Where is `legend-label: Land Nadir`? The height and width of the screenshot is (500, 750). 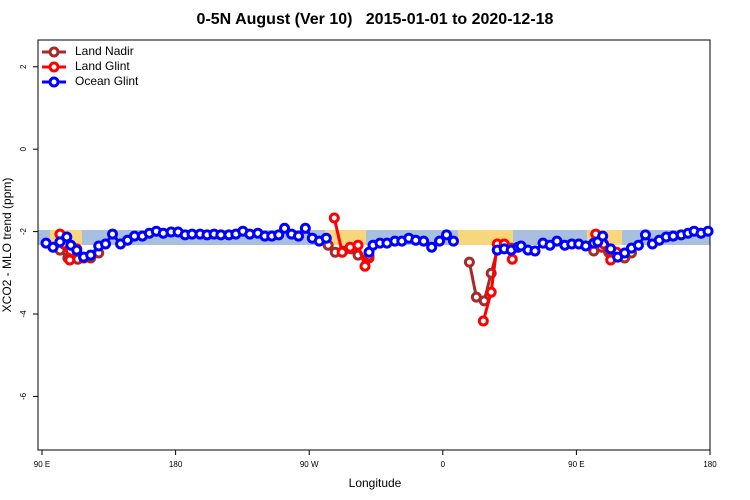 legend-label: Land Nadir is located at coordinates (104, 51).